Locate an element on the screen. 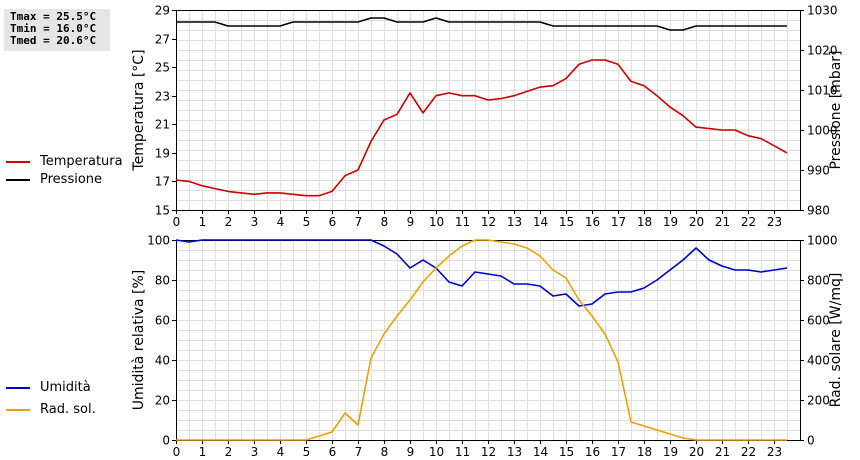 This screenshot has width=860, height=460. top-y-right-tick-label: 1010 is located at coordinates (822, 91).